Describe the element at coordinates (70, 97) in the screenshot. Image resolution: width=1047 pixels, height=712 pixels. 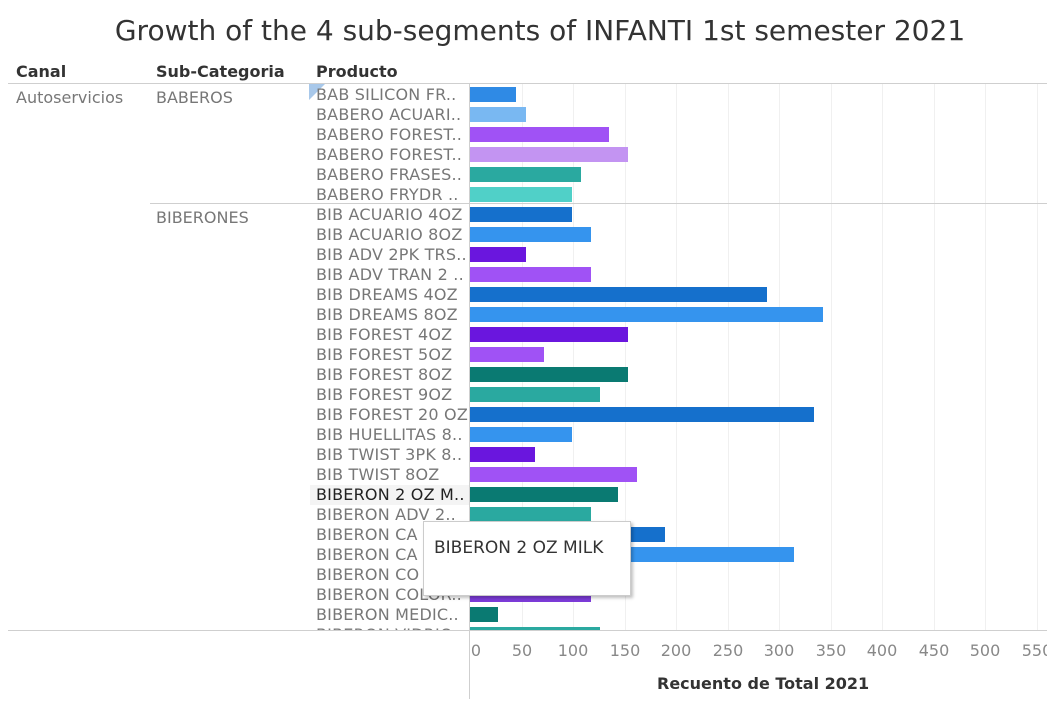
I see `canal-label: Autoservicios` at that location.